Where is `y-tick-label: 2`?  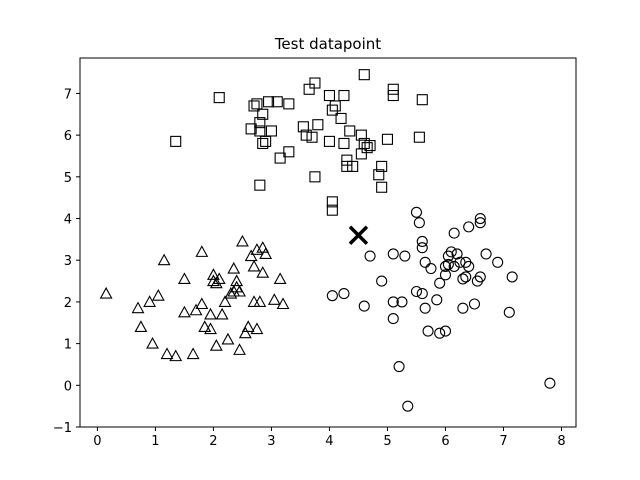 y-tick-label: 2 is located at coordinates (68, 303).